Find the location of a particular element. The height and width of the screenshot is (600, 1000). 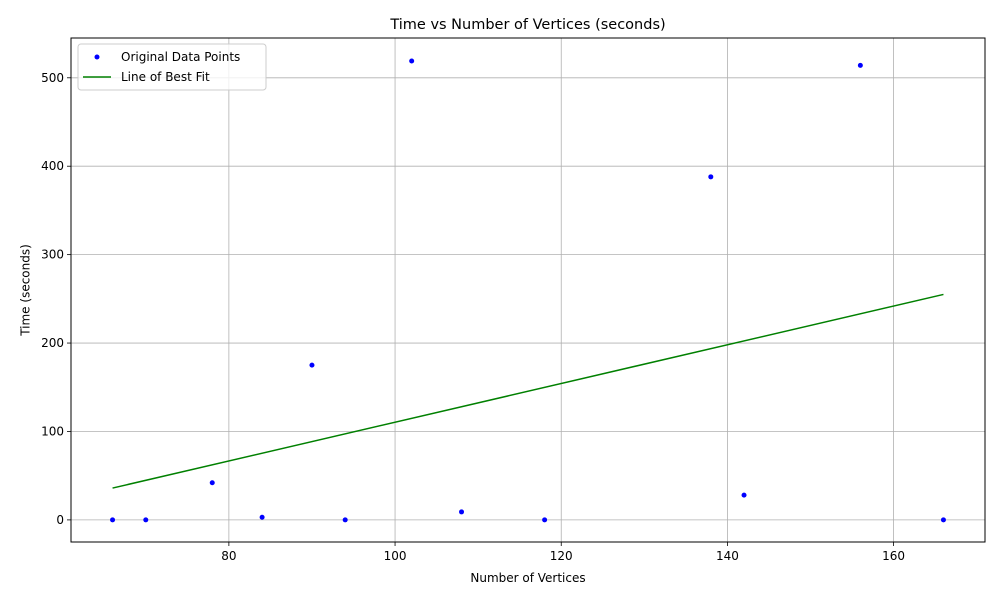

x-tick-label: 100 is located at coordinates (395, 556).